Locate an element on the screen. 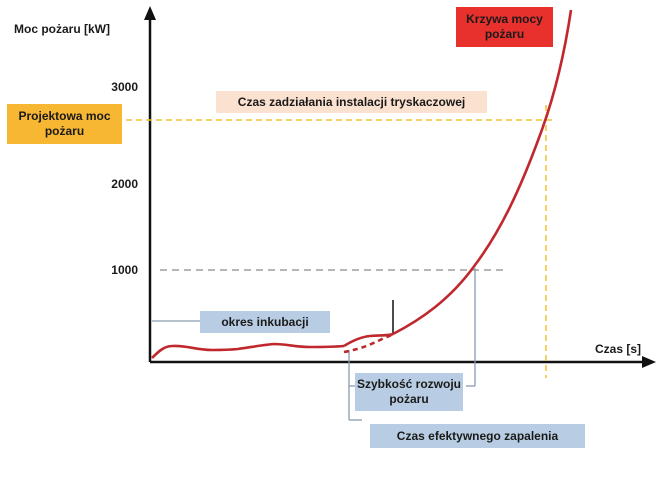 This screenshot has width=664, height=479. sprinkler-time-label: Czas zadziałania instalacji tryskaczowej is located at coordinates (351, 101).